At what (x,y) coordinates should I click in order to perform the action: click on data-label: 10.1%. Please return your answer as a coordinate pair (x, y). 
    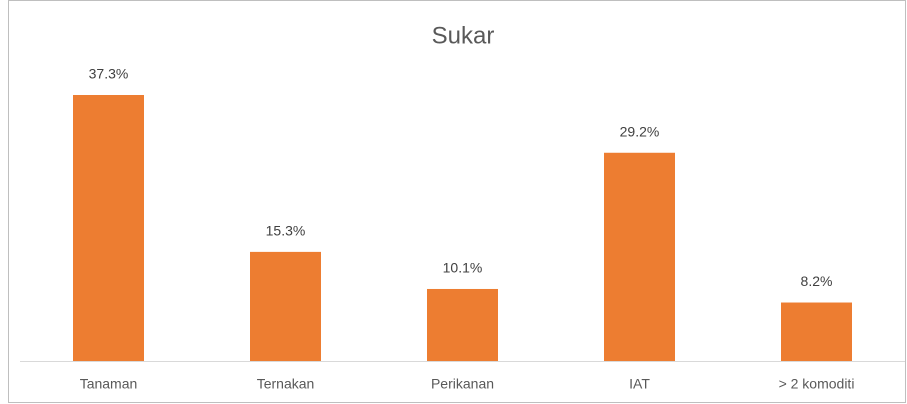
    Looking at the image, I should click on (463, 268).